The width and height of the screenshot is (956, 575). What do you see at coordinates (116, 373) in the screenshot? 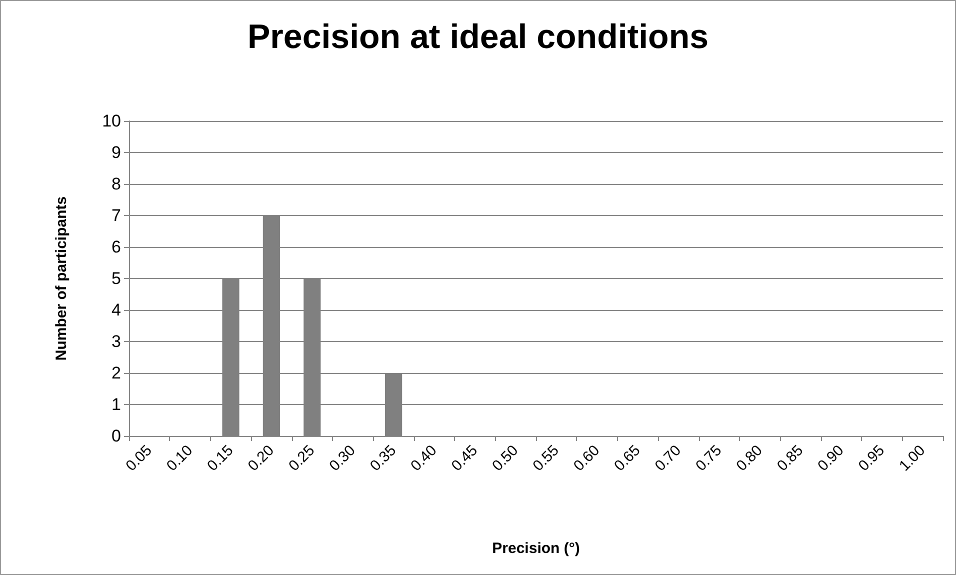
I see `y-tick-label: 2` at bounding box center [116, 373].